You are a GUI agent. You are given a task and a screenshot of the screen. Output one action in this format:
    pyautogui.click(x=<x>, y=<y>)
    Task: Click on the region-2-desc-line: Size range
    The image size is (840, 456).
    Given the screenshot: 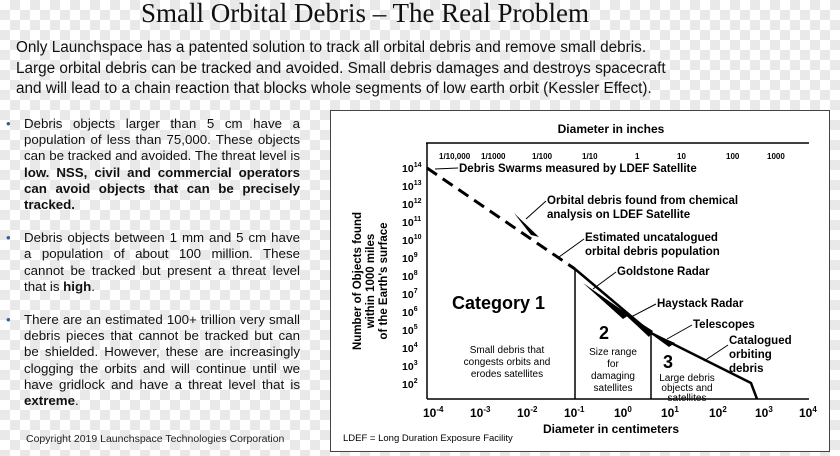 What is the action you would take?
    pyautogui.click(x=613, y=352)
    